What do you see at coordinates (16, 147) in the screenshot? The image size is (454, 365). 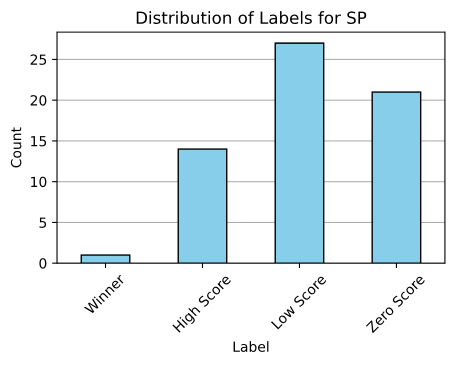 I see `y-axis-title: Count` at bounding box center [16, 147].